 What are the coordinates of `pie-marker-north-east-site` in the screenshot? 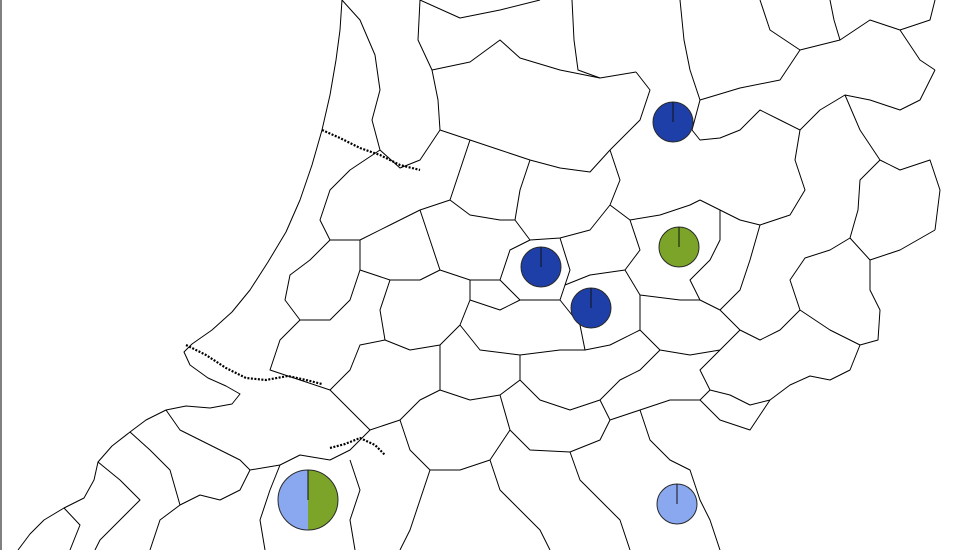 It's located at (673, 122).